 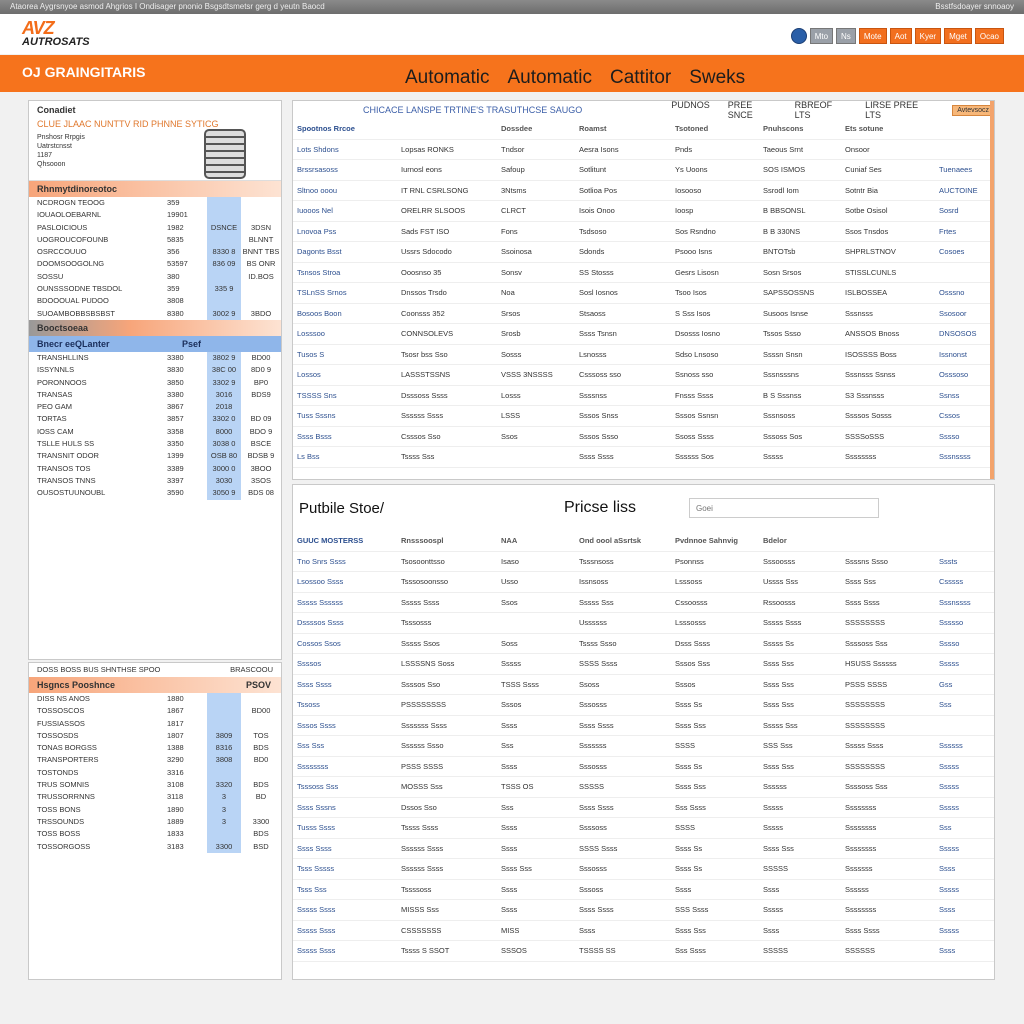 What do you see at coordinates (316, 807) in the screenshot?
I see `table-cell: Ssss Sssns` at bounding box center [316, 807].